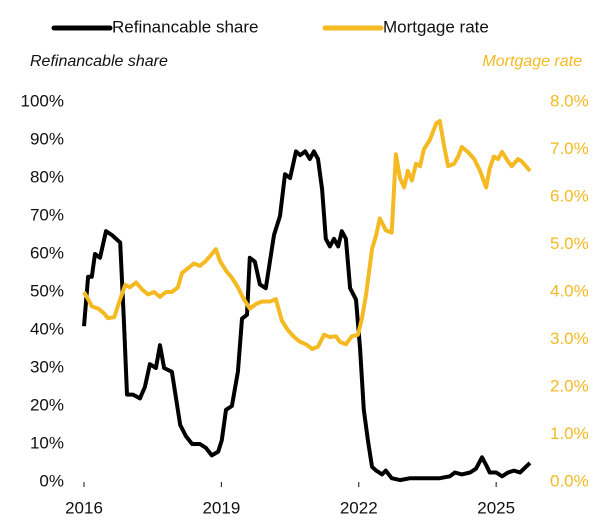 The width and height of the screenshot is (607, 522). Describe the element at coordinates (185, 26) in the screenshot. I see `legend-label: Refinancable share` at that location.